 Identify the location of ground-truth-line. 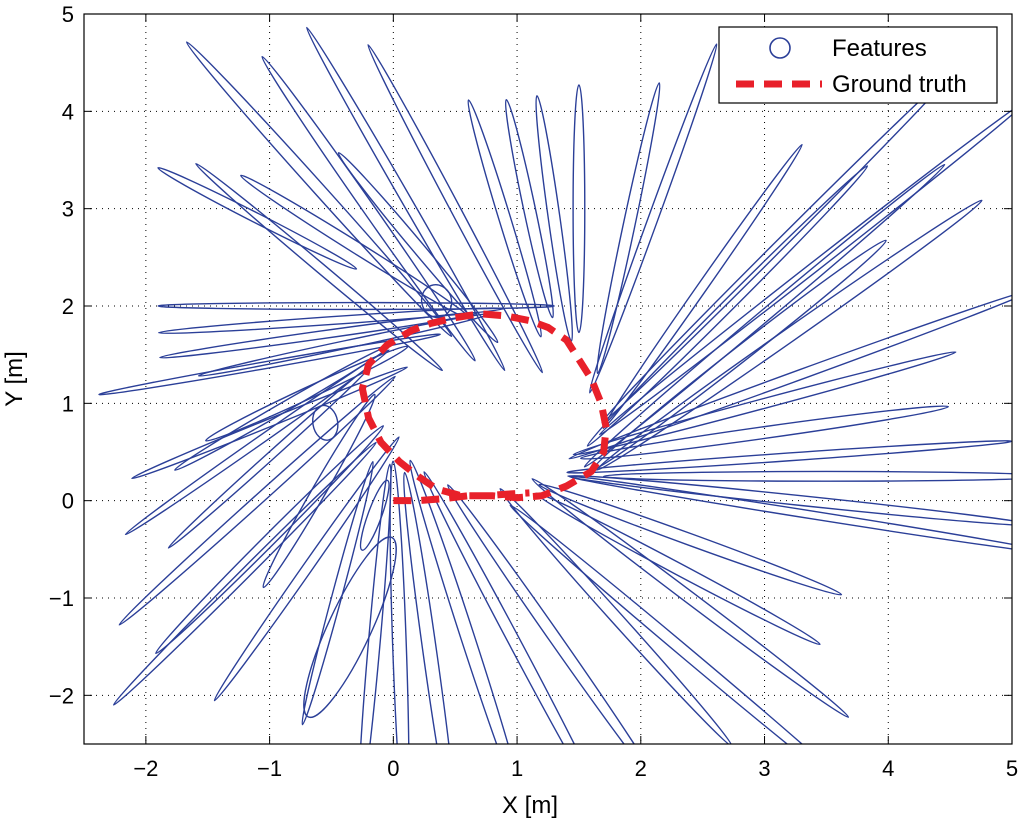
(484, 407).